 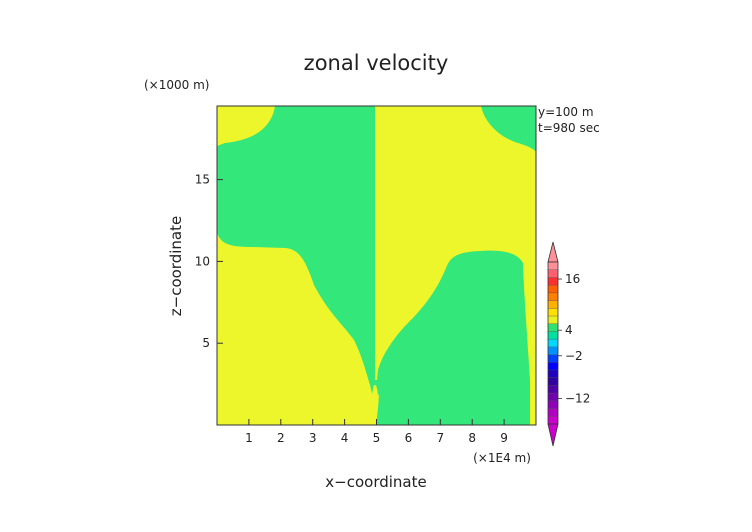 What do you see at coordinates (574, 356) in the screenshot?
I see `colorbar-label: −2` at bounding box center [574, 356].